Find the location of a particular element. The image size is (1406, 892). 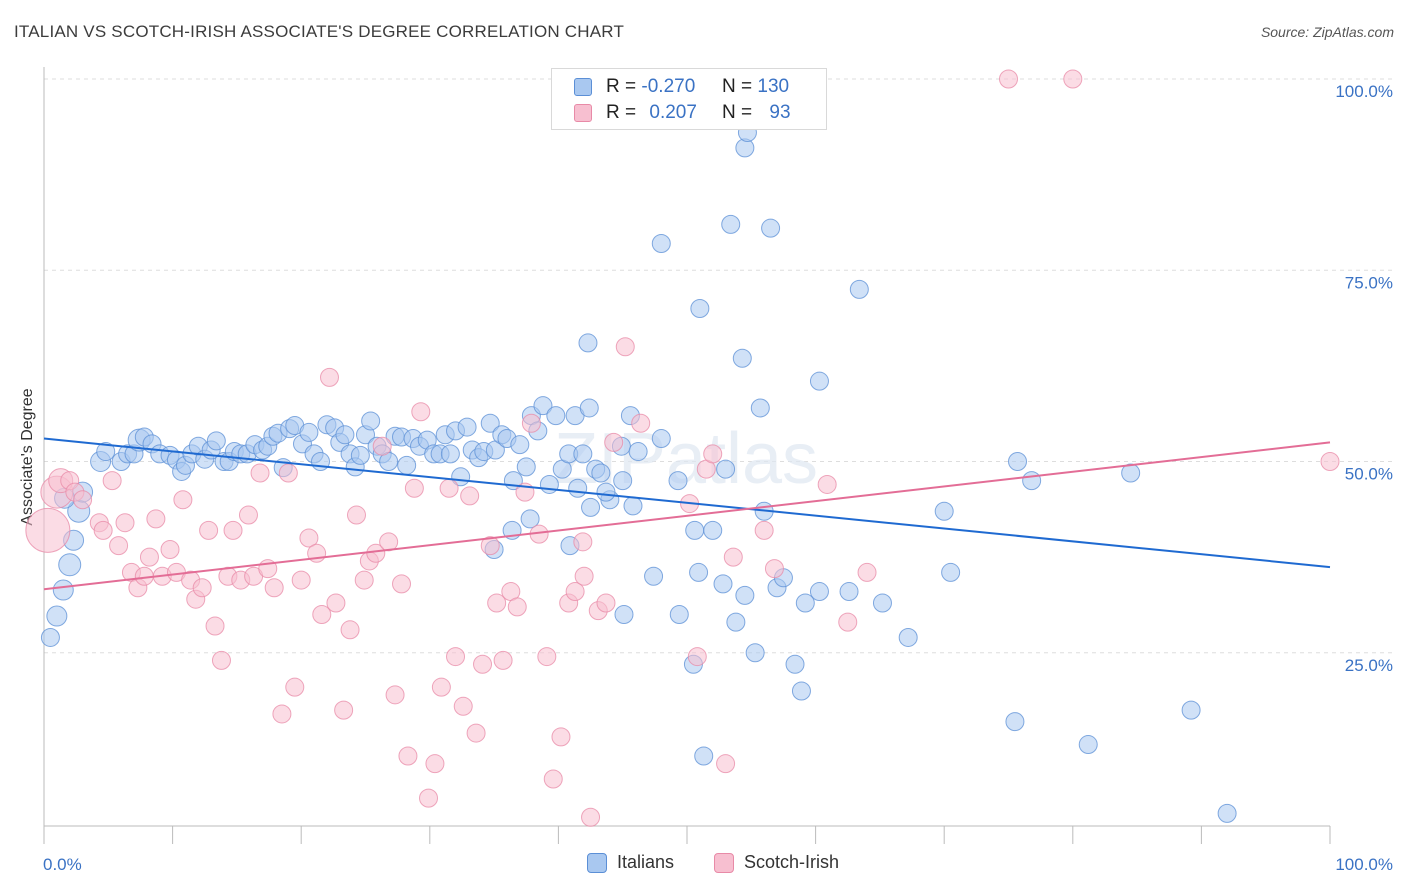

scotch-irish-legend-swatch is located at coordinates (724, 862).